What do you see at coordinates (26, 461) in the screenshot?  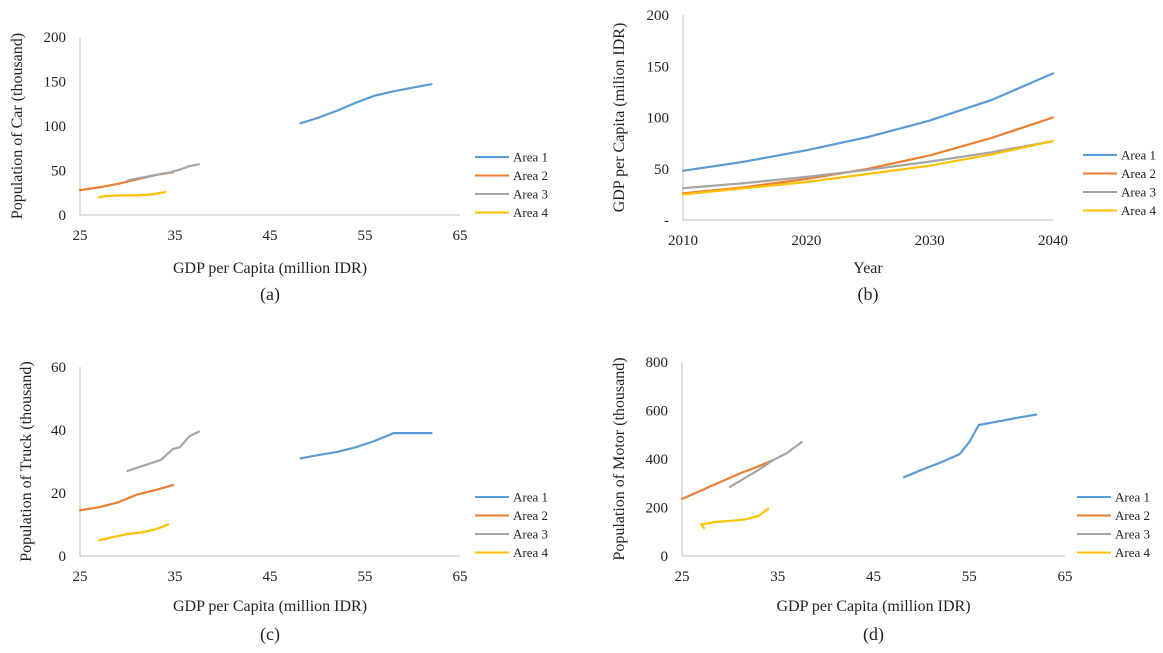 I see `y-axis-title: Population of Truck (thousand)` at bounding box center [26, 461].